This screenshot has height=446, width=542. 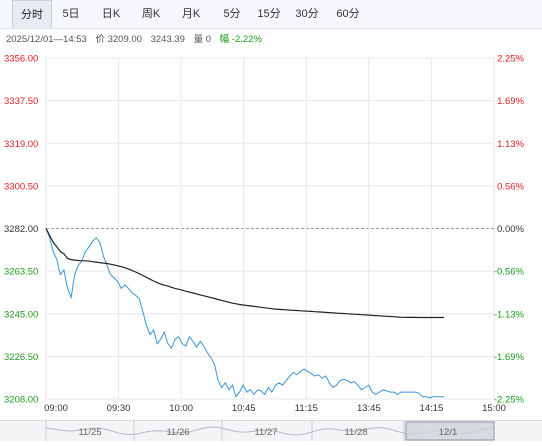 What do you see at coordinates (21, 229) in the screenshot?
I see `y-left-tick-label: 3282.00` at bounding box center [21, 229].